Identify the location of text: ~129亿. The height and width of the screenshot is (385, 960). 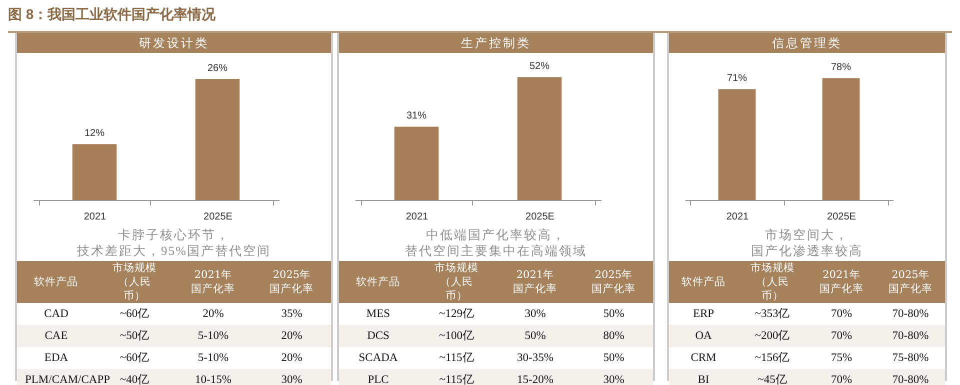
(457, 314).